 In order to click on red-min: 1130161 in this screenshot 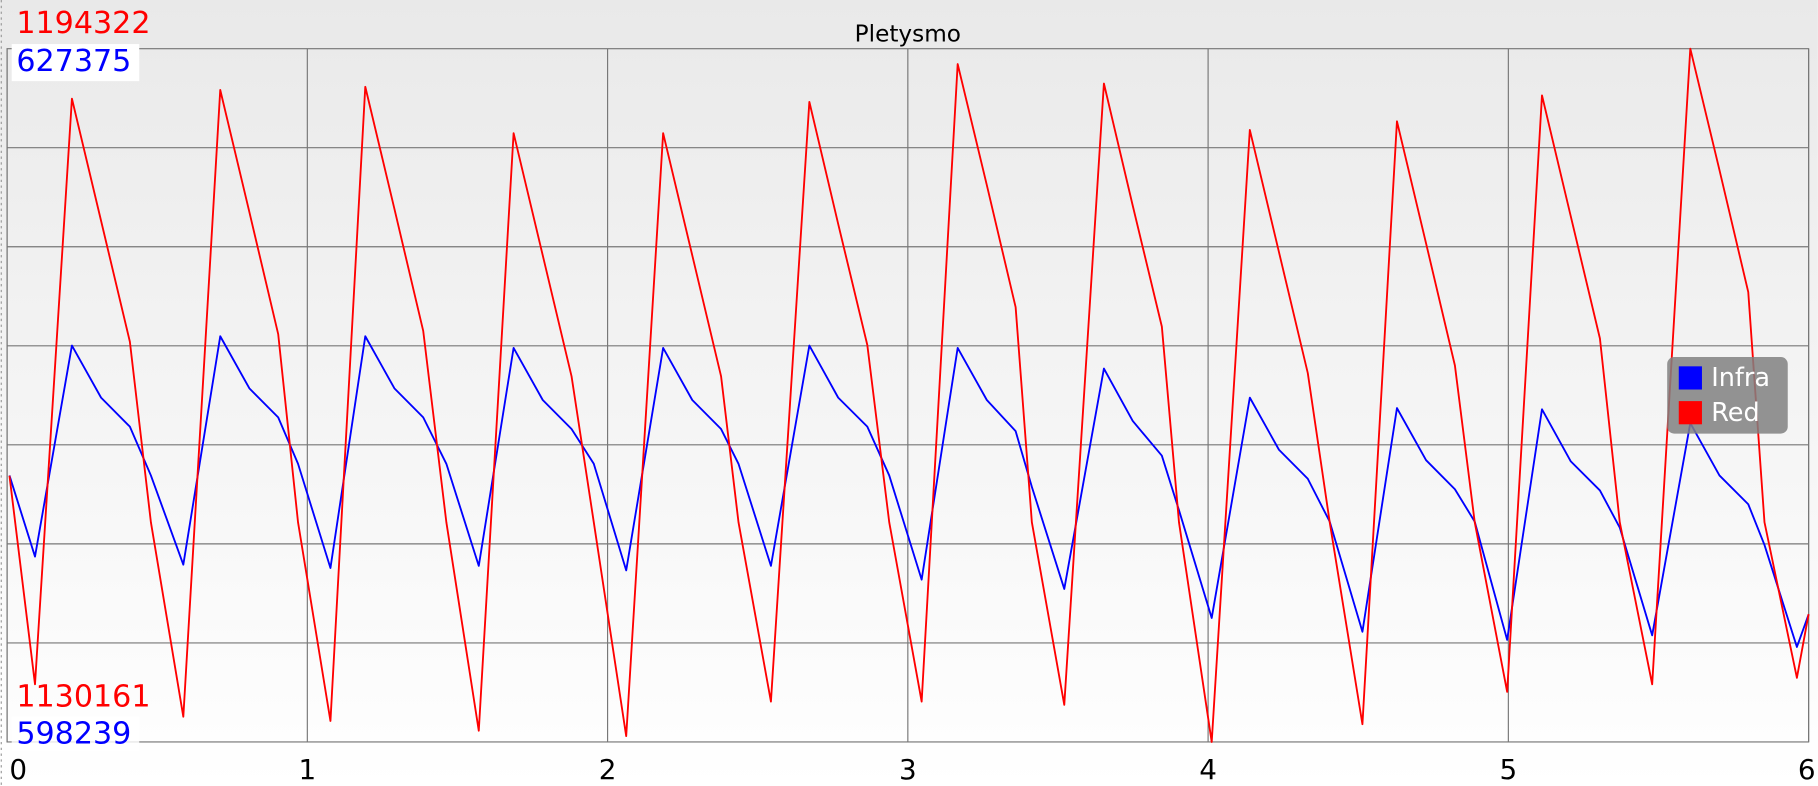, I will do `click(83, 696)`.